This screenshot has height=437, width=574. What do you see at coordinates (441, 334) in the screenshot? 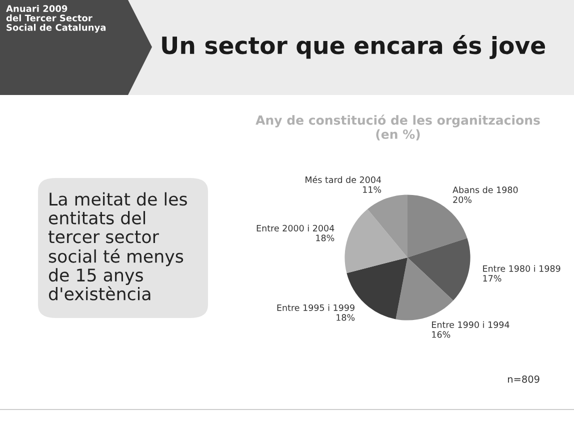
I see `data-label: 16%` at bounding box center [441, 334].